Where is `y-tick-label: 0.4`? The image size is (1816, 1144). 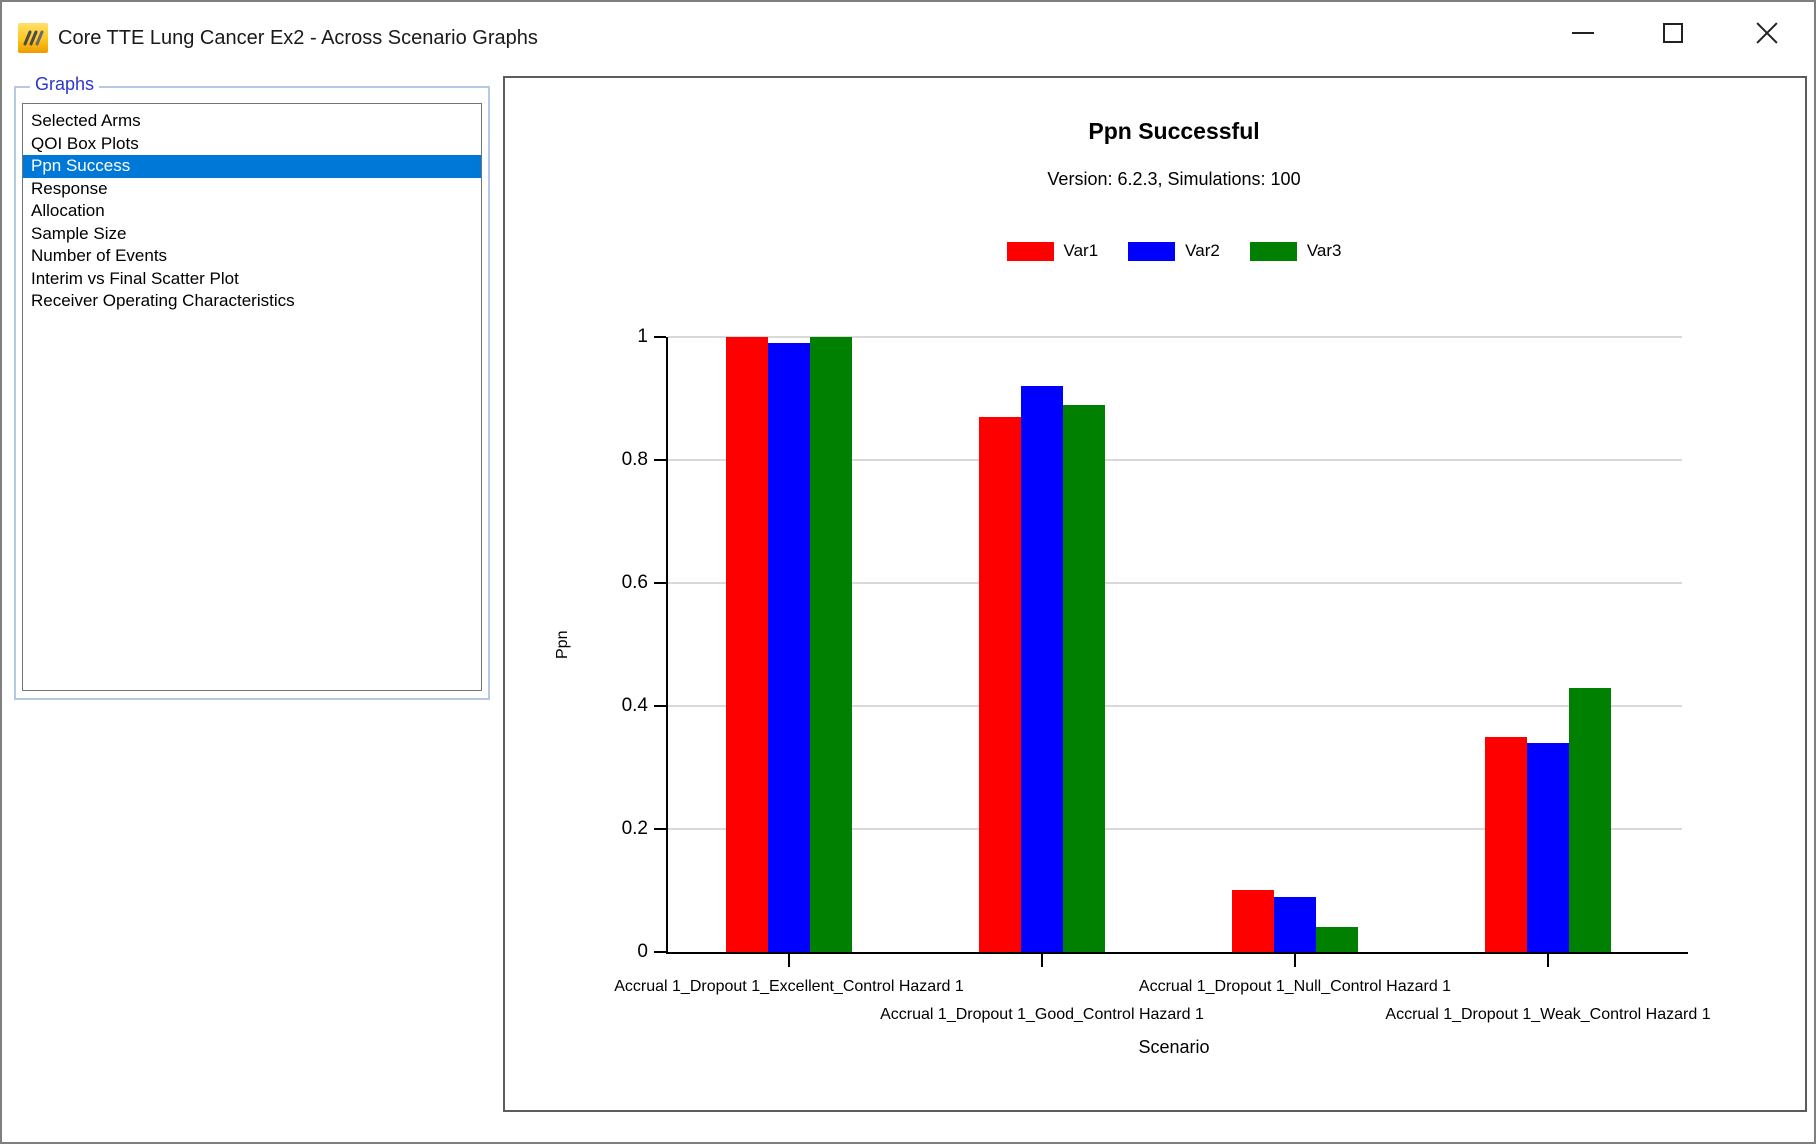 y-tick-label: 0.4 is located at coordinates (634, 705).